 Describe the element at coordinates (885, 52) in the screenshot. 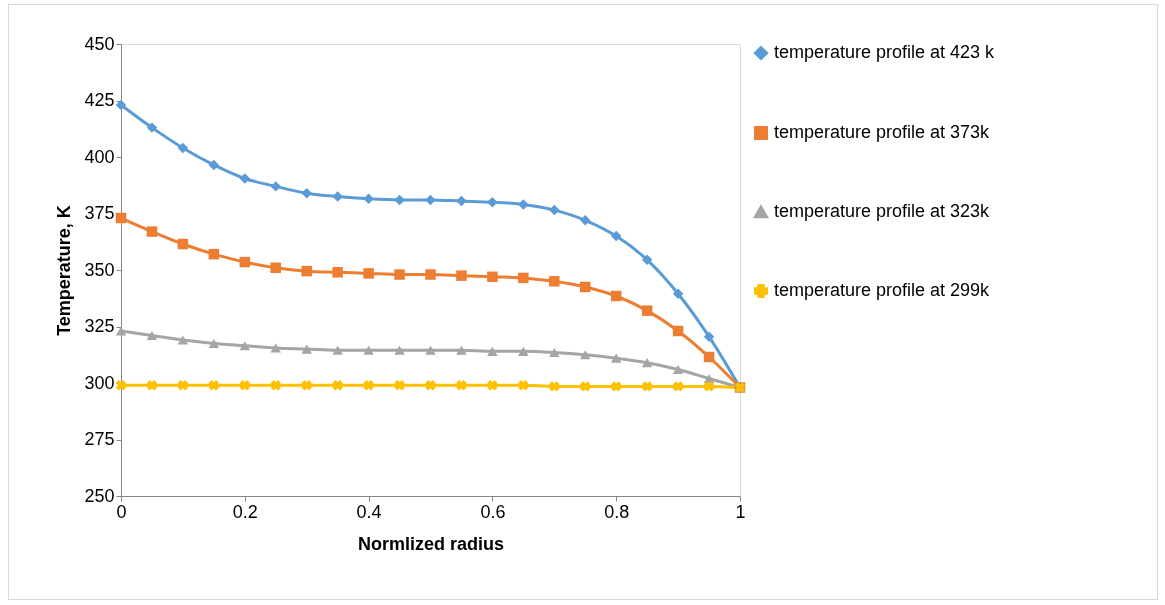

I see `legend-label: temperature profile at 423 k` at that location.